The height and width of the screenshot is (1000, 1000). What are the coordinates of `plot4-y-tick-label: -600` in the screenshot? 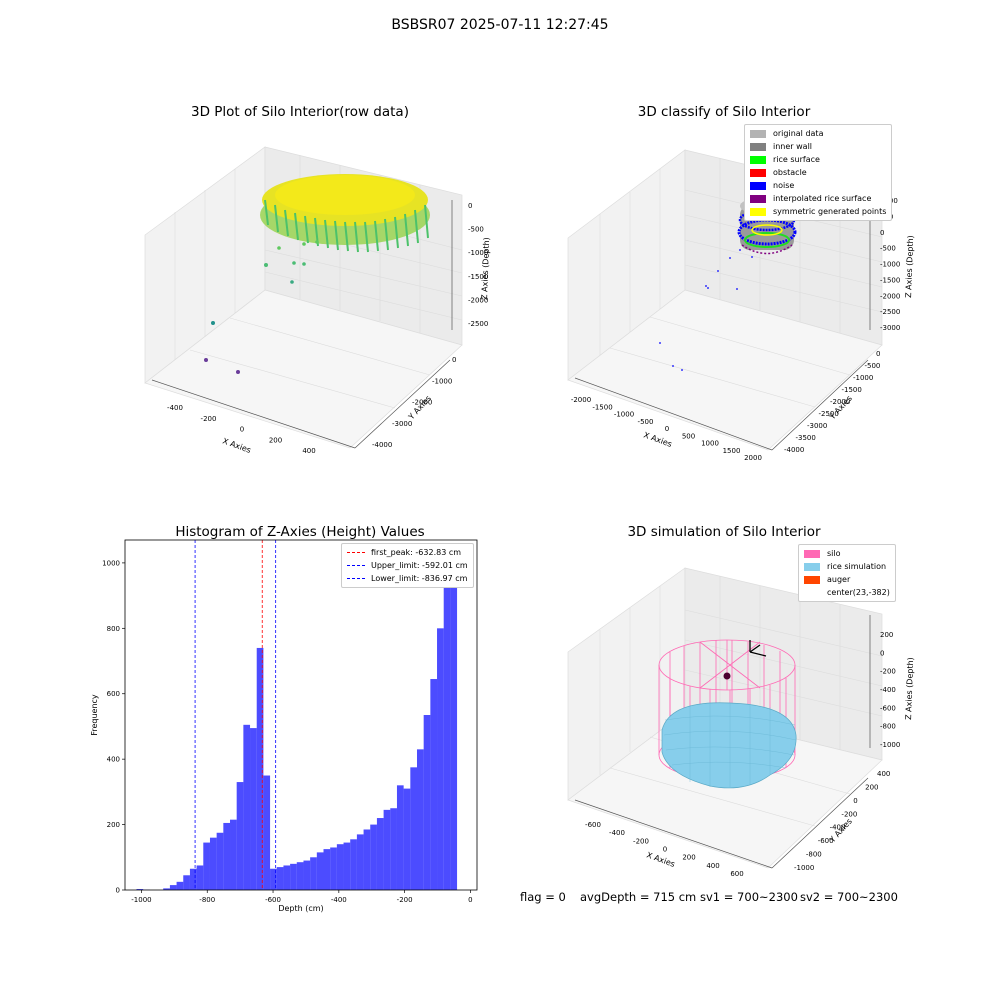 It's located at (826, 841).